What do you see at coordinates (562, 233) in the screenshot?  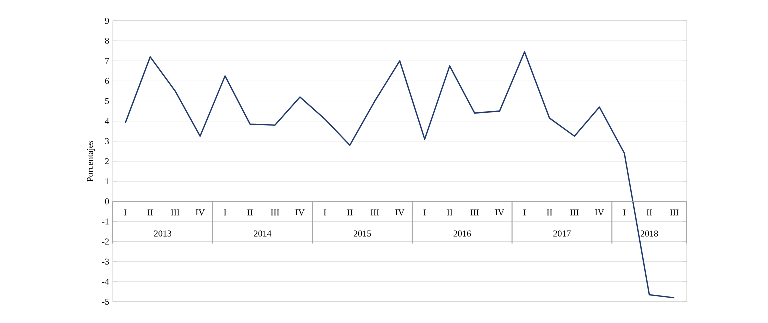 I see `annotation: 2017` at bounding box center [562, 233].